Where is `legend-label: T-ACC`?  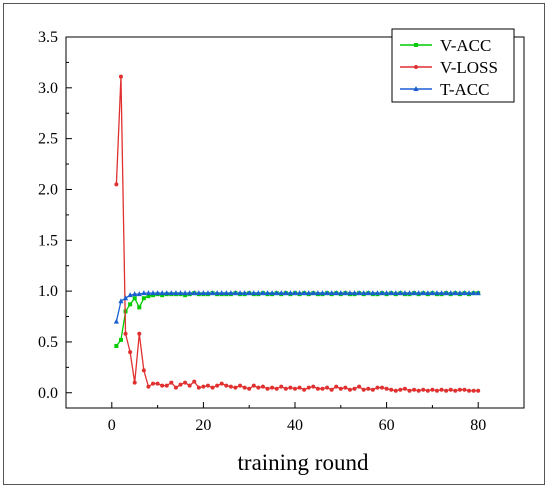
legend-label: T-ACC is located at coordinates (464, 89).